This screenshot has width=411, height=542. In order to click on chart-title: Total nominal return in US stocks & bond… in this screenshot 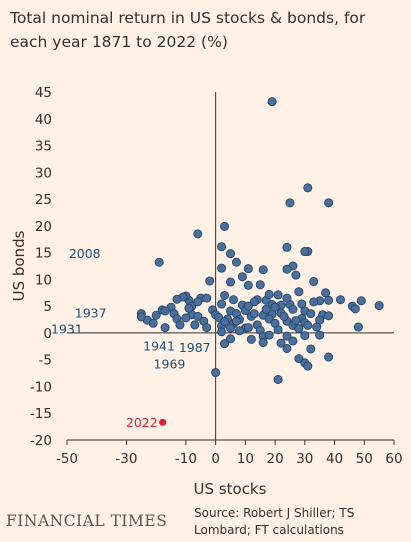, I will do `click(188, 30)`.